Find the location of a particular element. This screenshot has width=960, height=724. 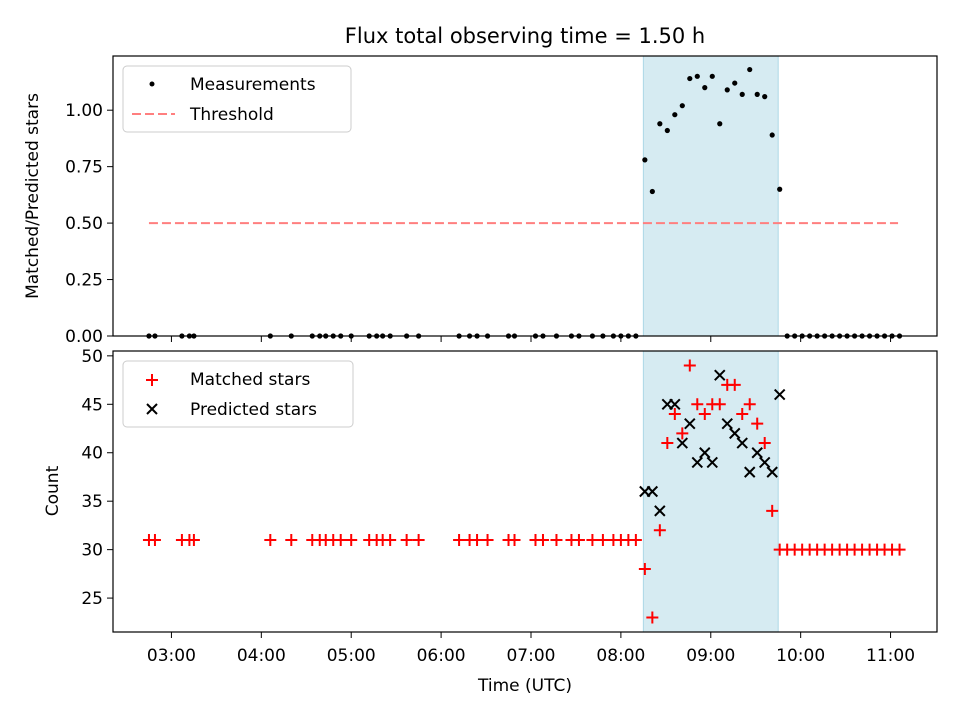

legend-measurements-label: Measurements is located at coordinates (253, 85).